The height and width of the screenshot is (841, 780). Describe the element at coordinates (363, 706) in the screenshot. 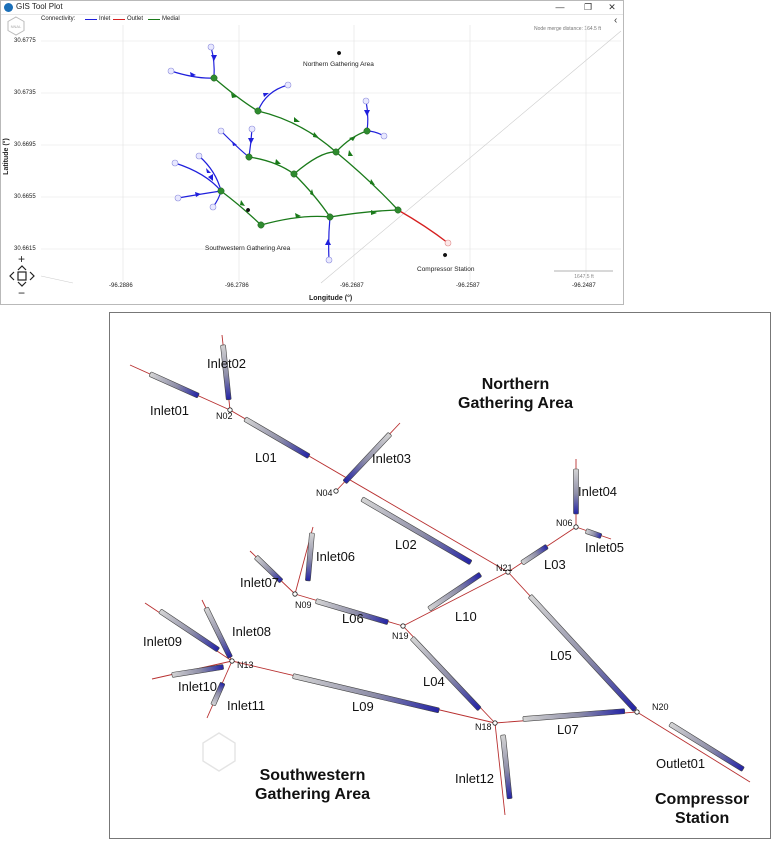

I see `pipe-label: L09` at that location.